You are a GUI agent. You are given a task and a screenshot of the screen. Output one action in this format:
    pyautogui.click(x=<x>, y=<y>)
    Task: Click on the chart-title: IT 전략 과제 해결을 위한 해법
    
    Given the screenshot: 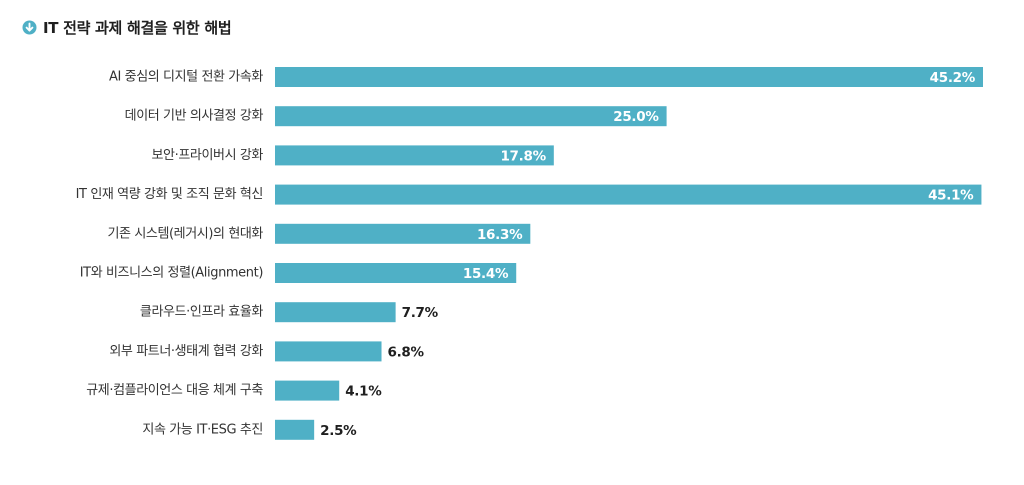 What is the action you would take?
    pyautogui.click(x=137, y=27)
    